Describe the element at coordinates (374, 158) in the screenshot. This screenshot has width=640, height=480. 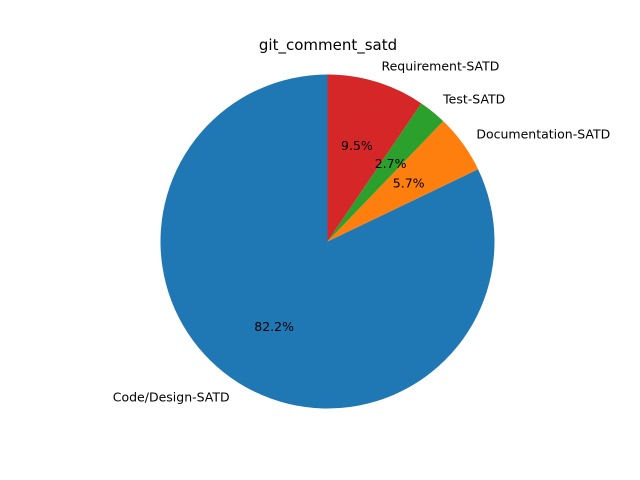
I see `pie-slice-requirement-satd` at that location.